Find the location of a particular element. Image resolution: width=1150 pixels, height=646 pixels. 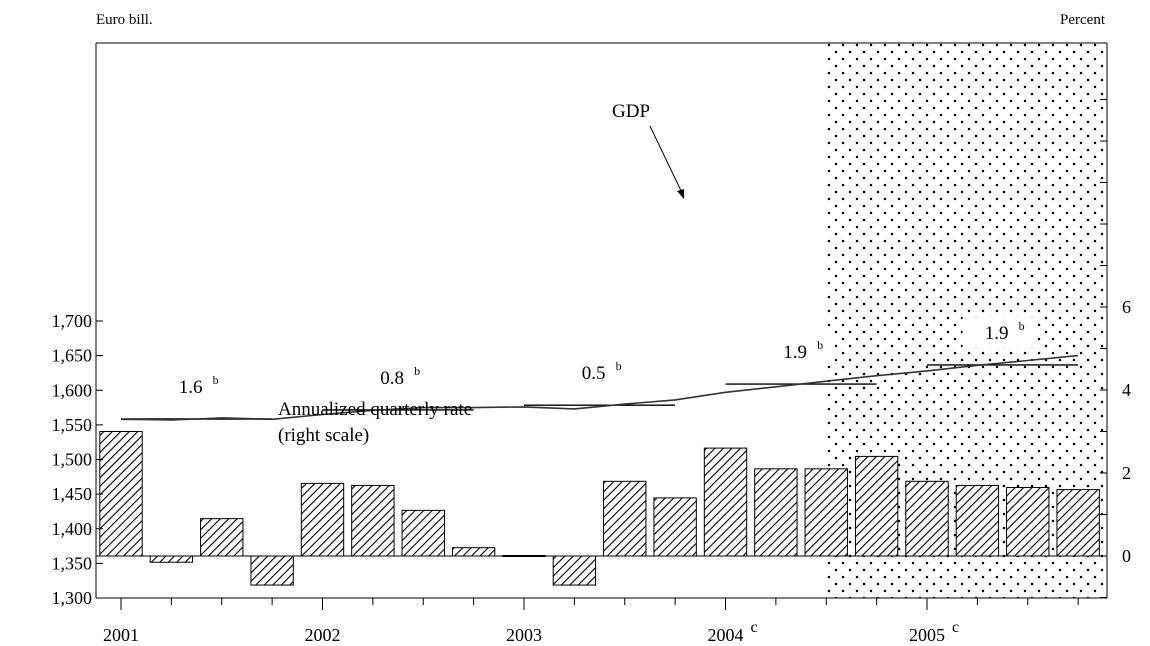

gdp-annotation-arrowhead is located at coordinates (680, 194).